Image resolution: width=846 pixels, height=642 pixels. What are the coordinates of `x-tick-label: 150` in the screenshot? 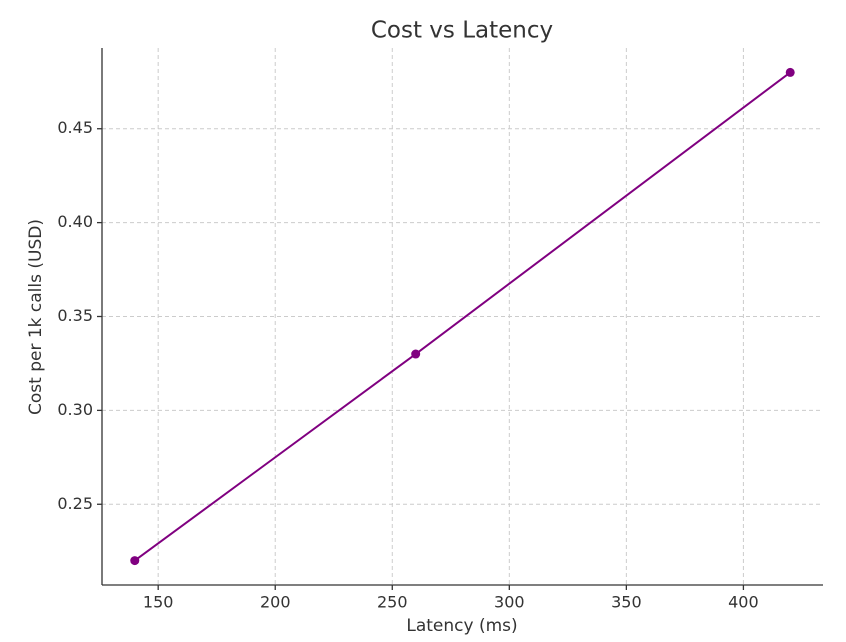 It's located at (158, 602).